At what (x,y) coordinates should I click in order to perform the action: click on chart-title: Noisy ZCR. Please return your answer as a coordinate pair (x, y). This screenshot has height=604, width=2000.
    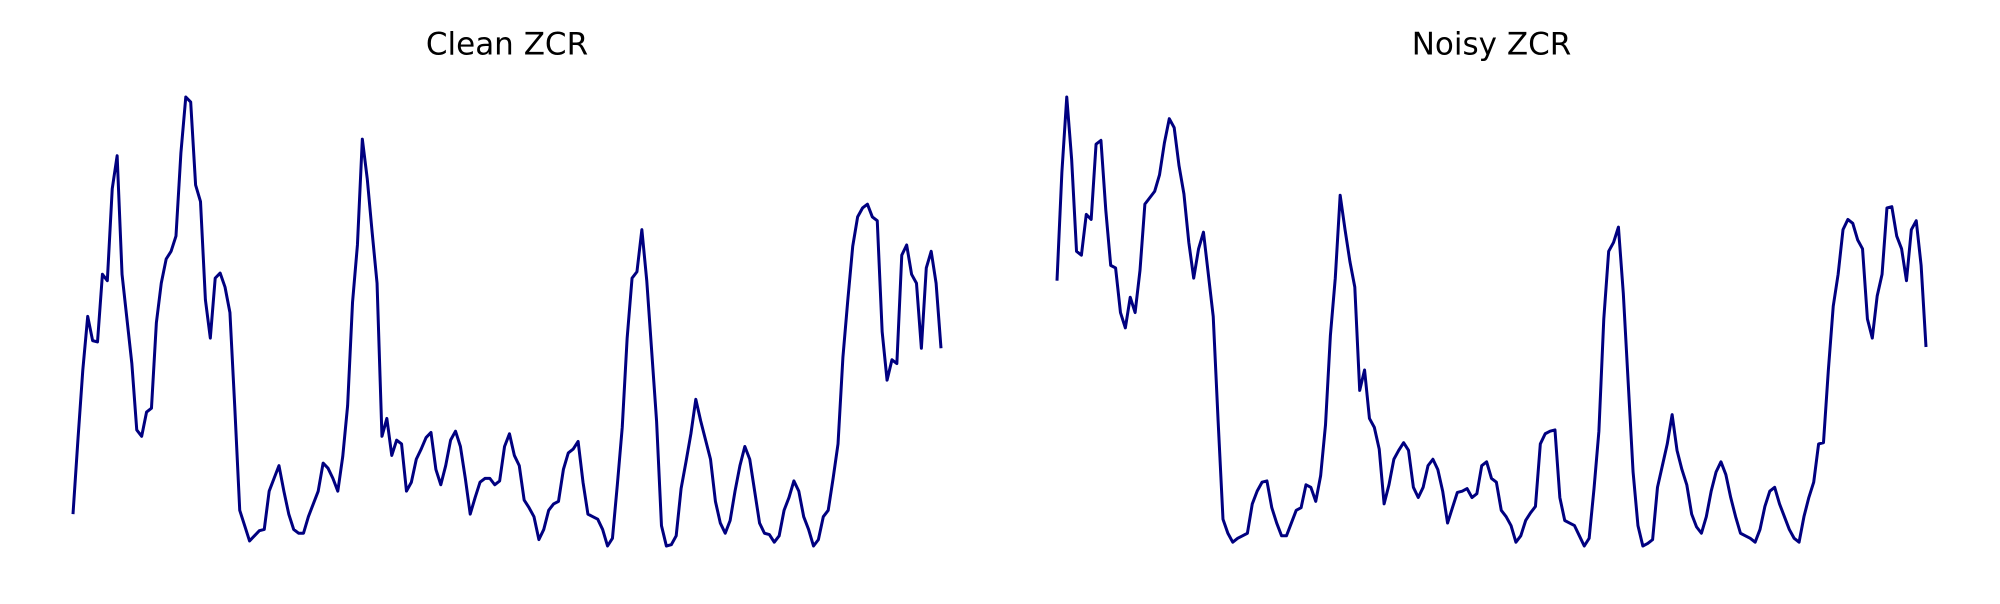
    Looking at the image, I should click on (1492, 45).